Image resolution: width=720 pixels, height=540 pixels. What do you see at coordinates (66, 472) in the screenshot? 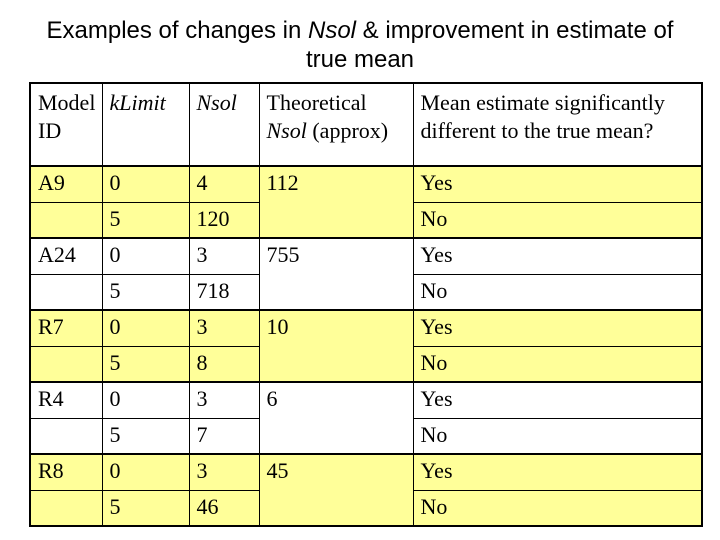
I see `cell-model-id: R8` at bounding box center [66, 472].